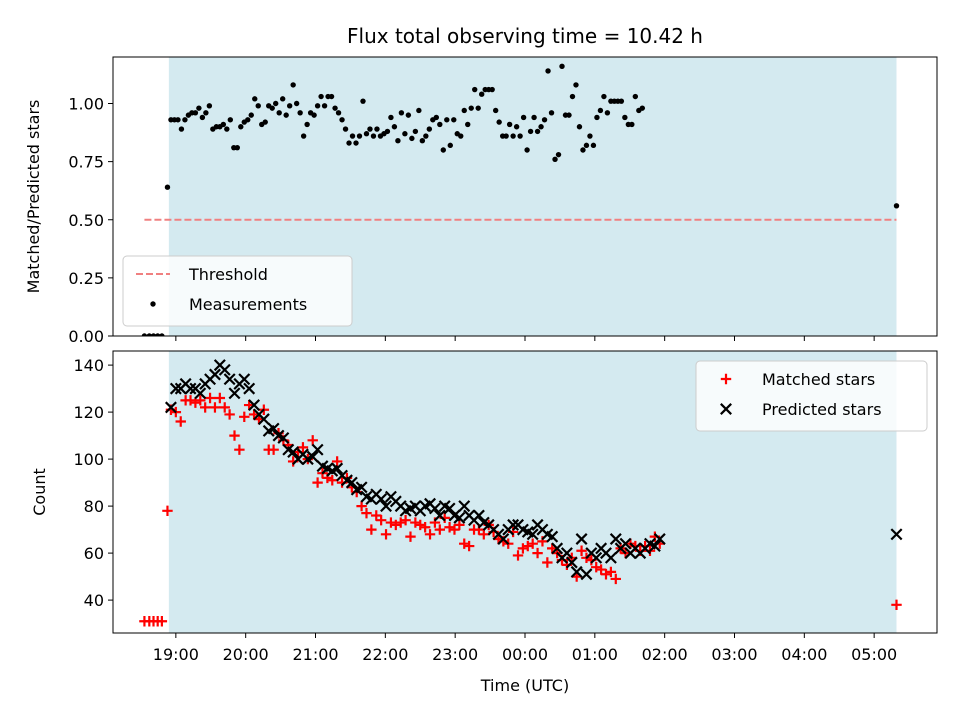  What do you see at coordinates (822, 409) in the screenshot?
I see `legend-label: Predicted stars` at bounding box center [822, 409].